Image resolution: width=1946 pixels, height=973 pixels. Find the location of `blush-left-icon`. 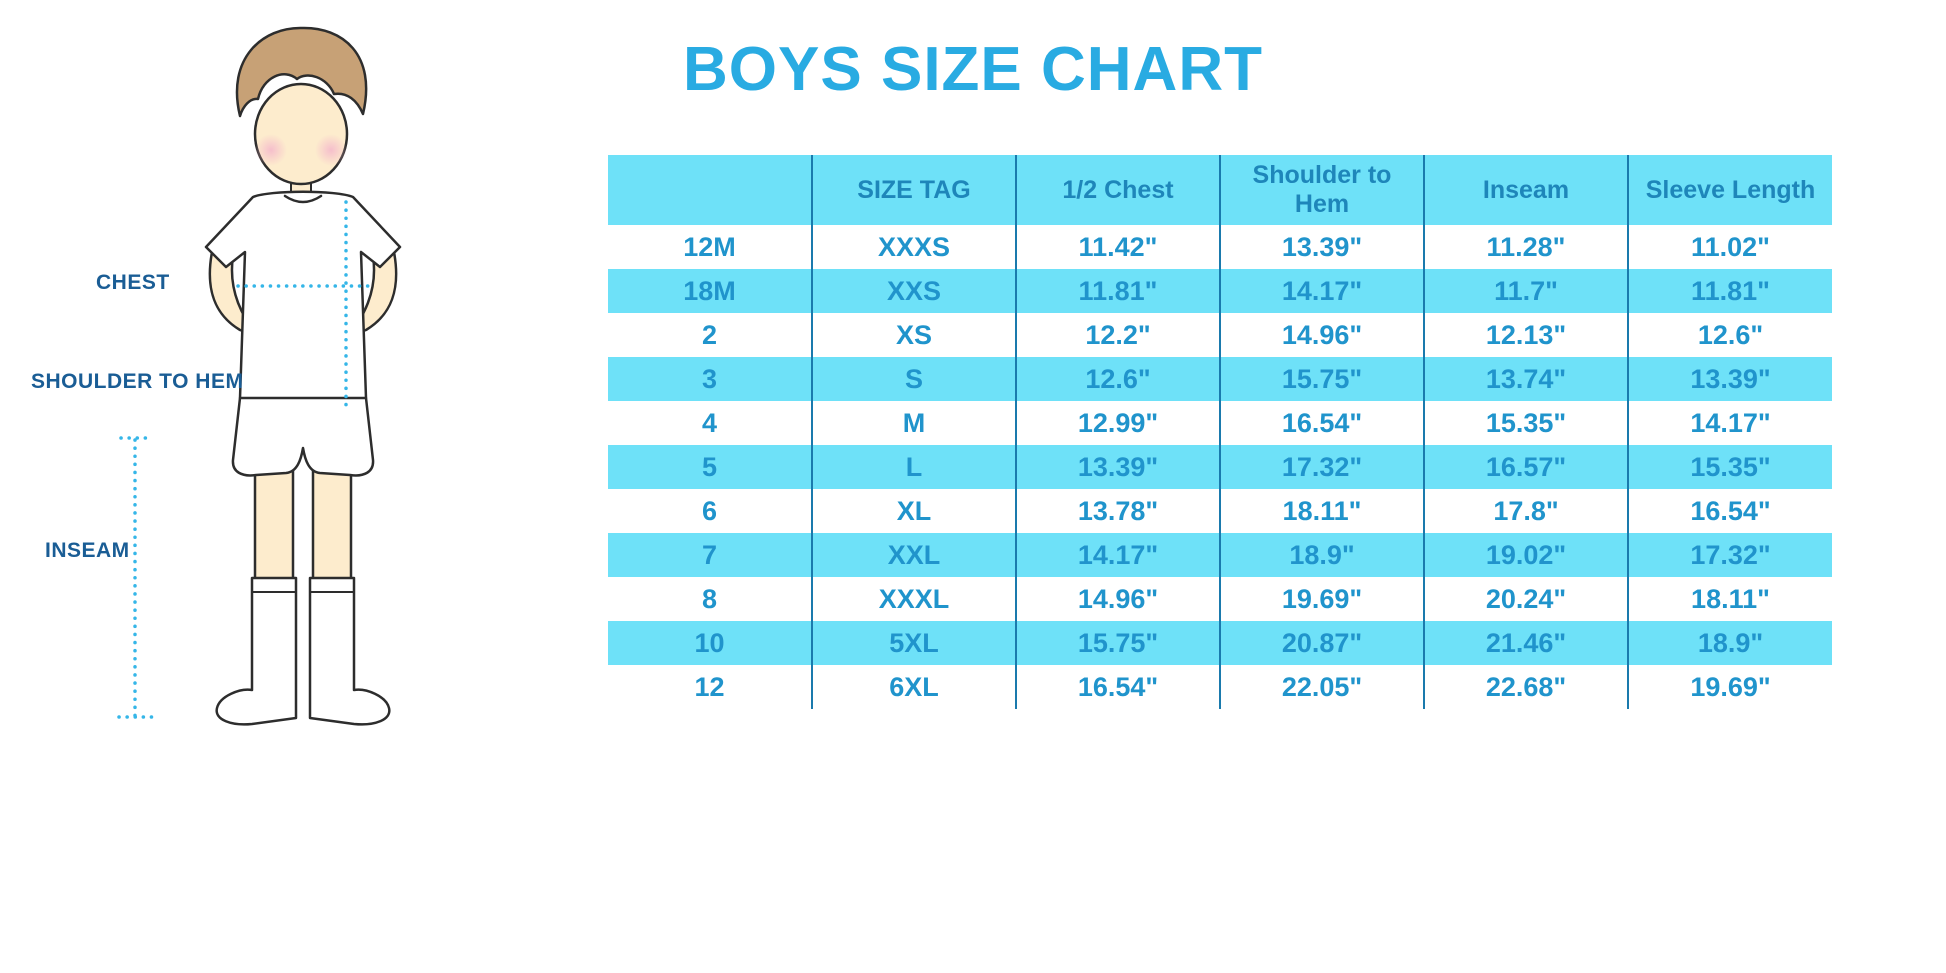

blush-left-icon is located at coordinates (271, 150).